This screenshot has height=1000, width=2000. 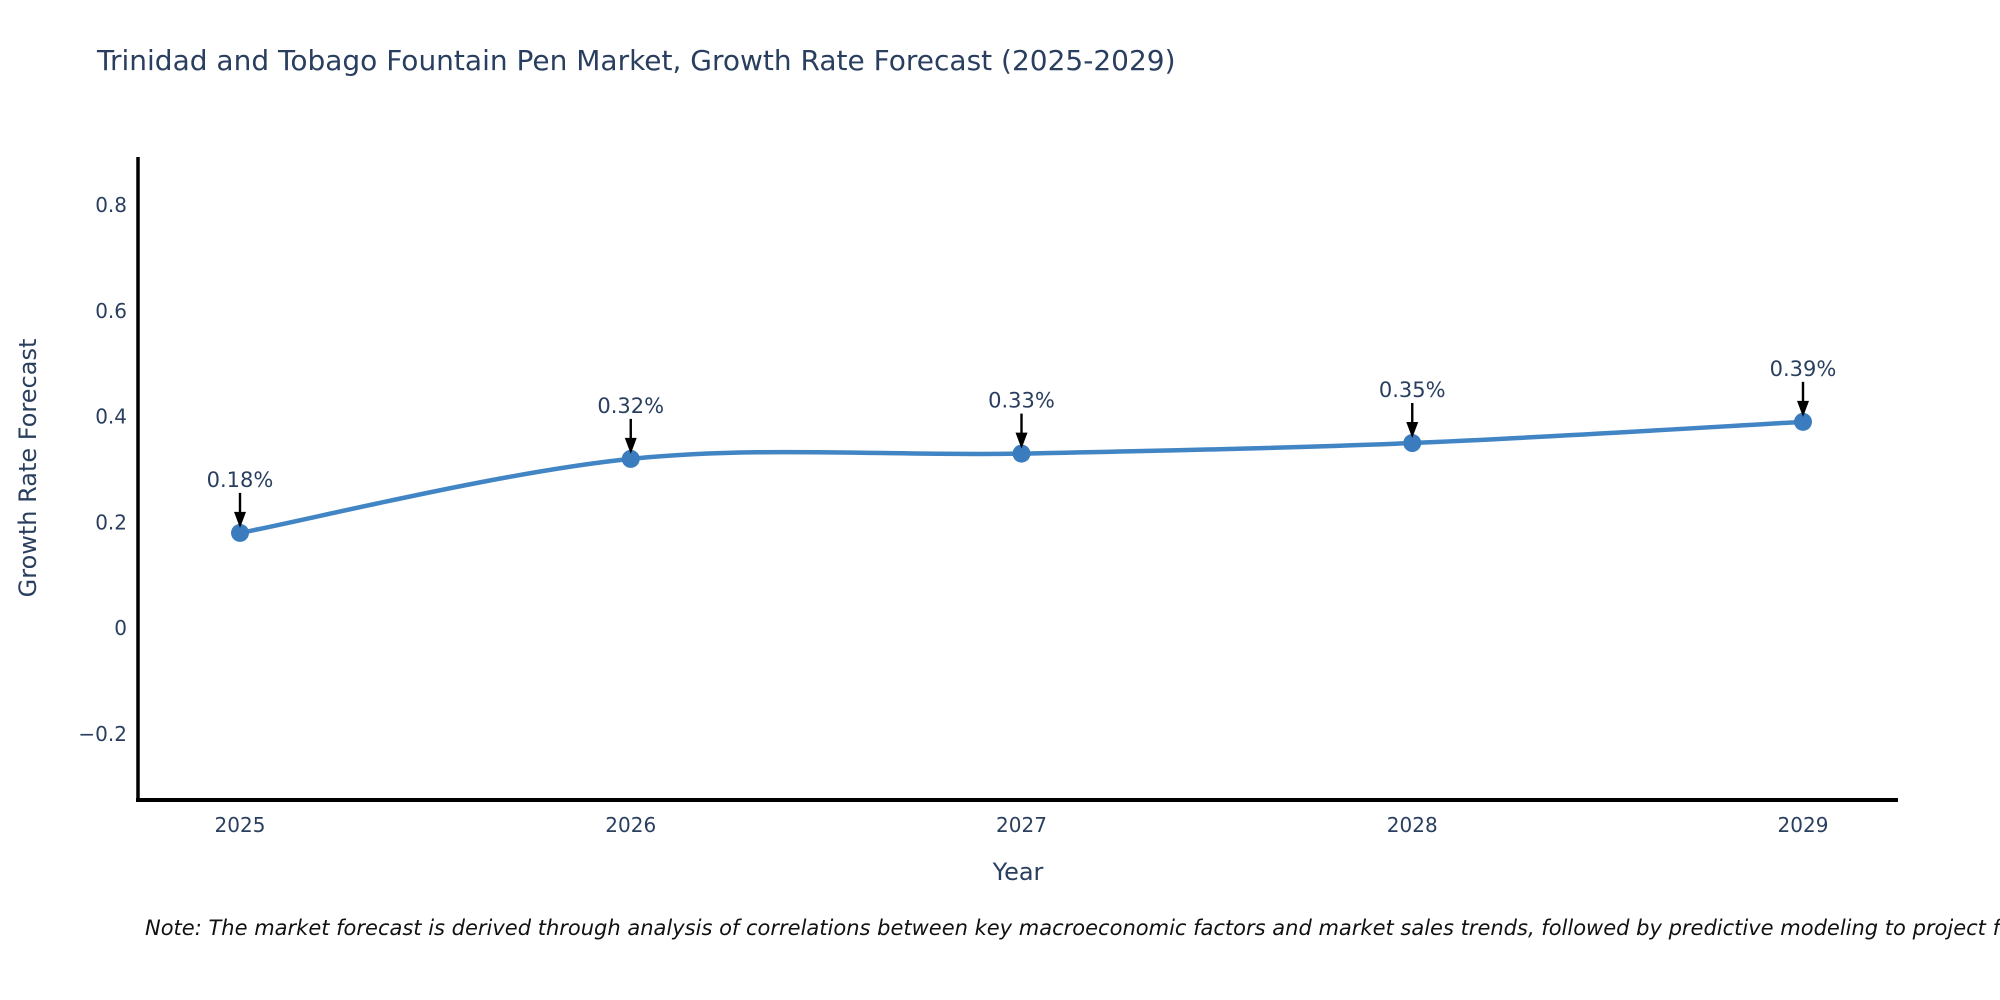 I want to click on x-axis-title: Year, so click(x=1018, y=872).